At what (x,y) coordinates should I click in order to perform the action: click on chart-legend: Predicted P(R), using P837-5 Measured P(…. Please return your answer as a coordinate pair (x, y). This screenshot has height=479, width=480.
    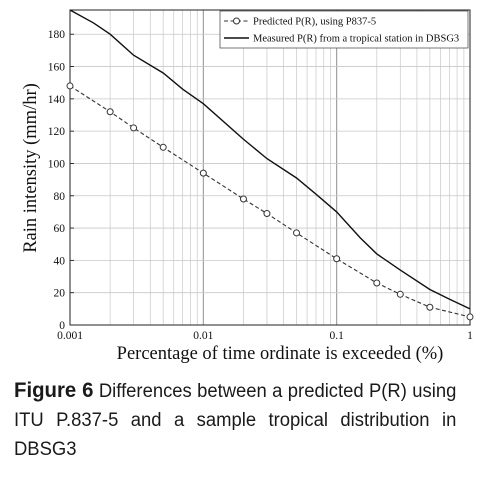
    Looking at the image, I should click on (344, 29).